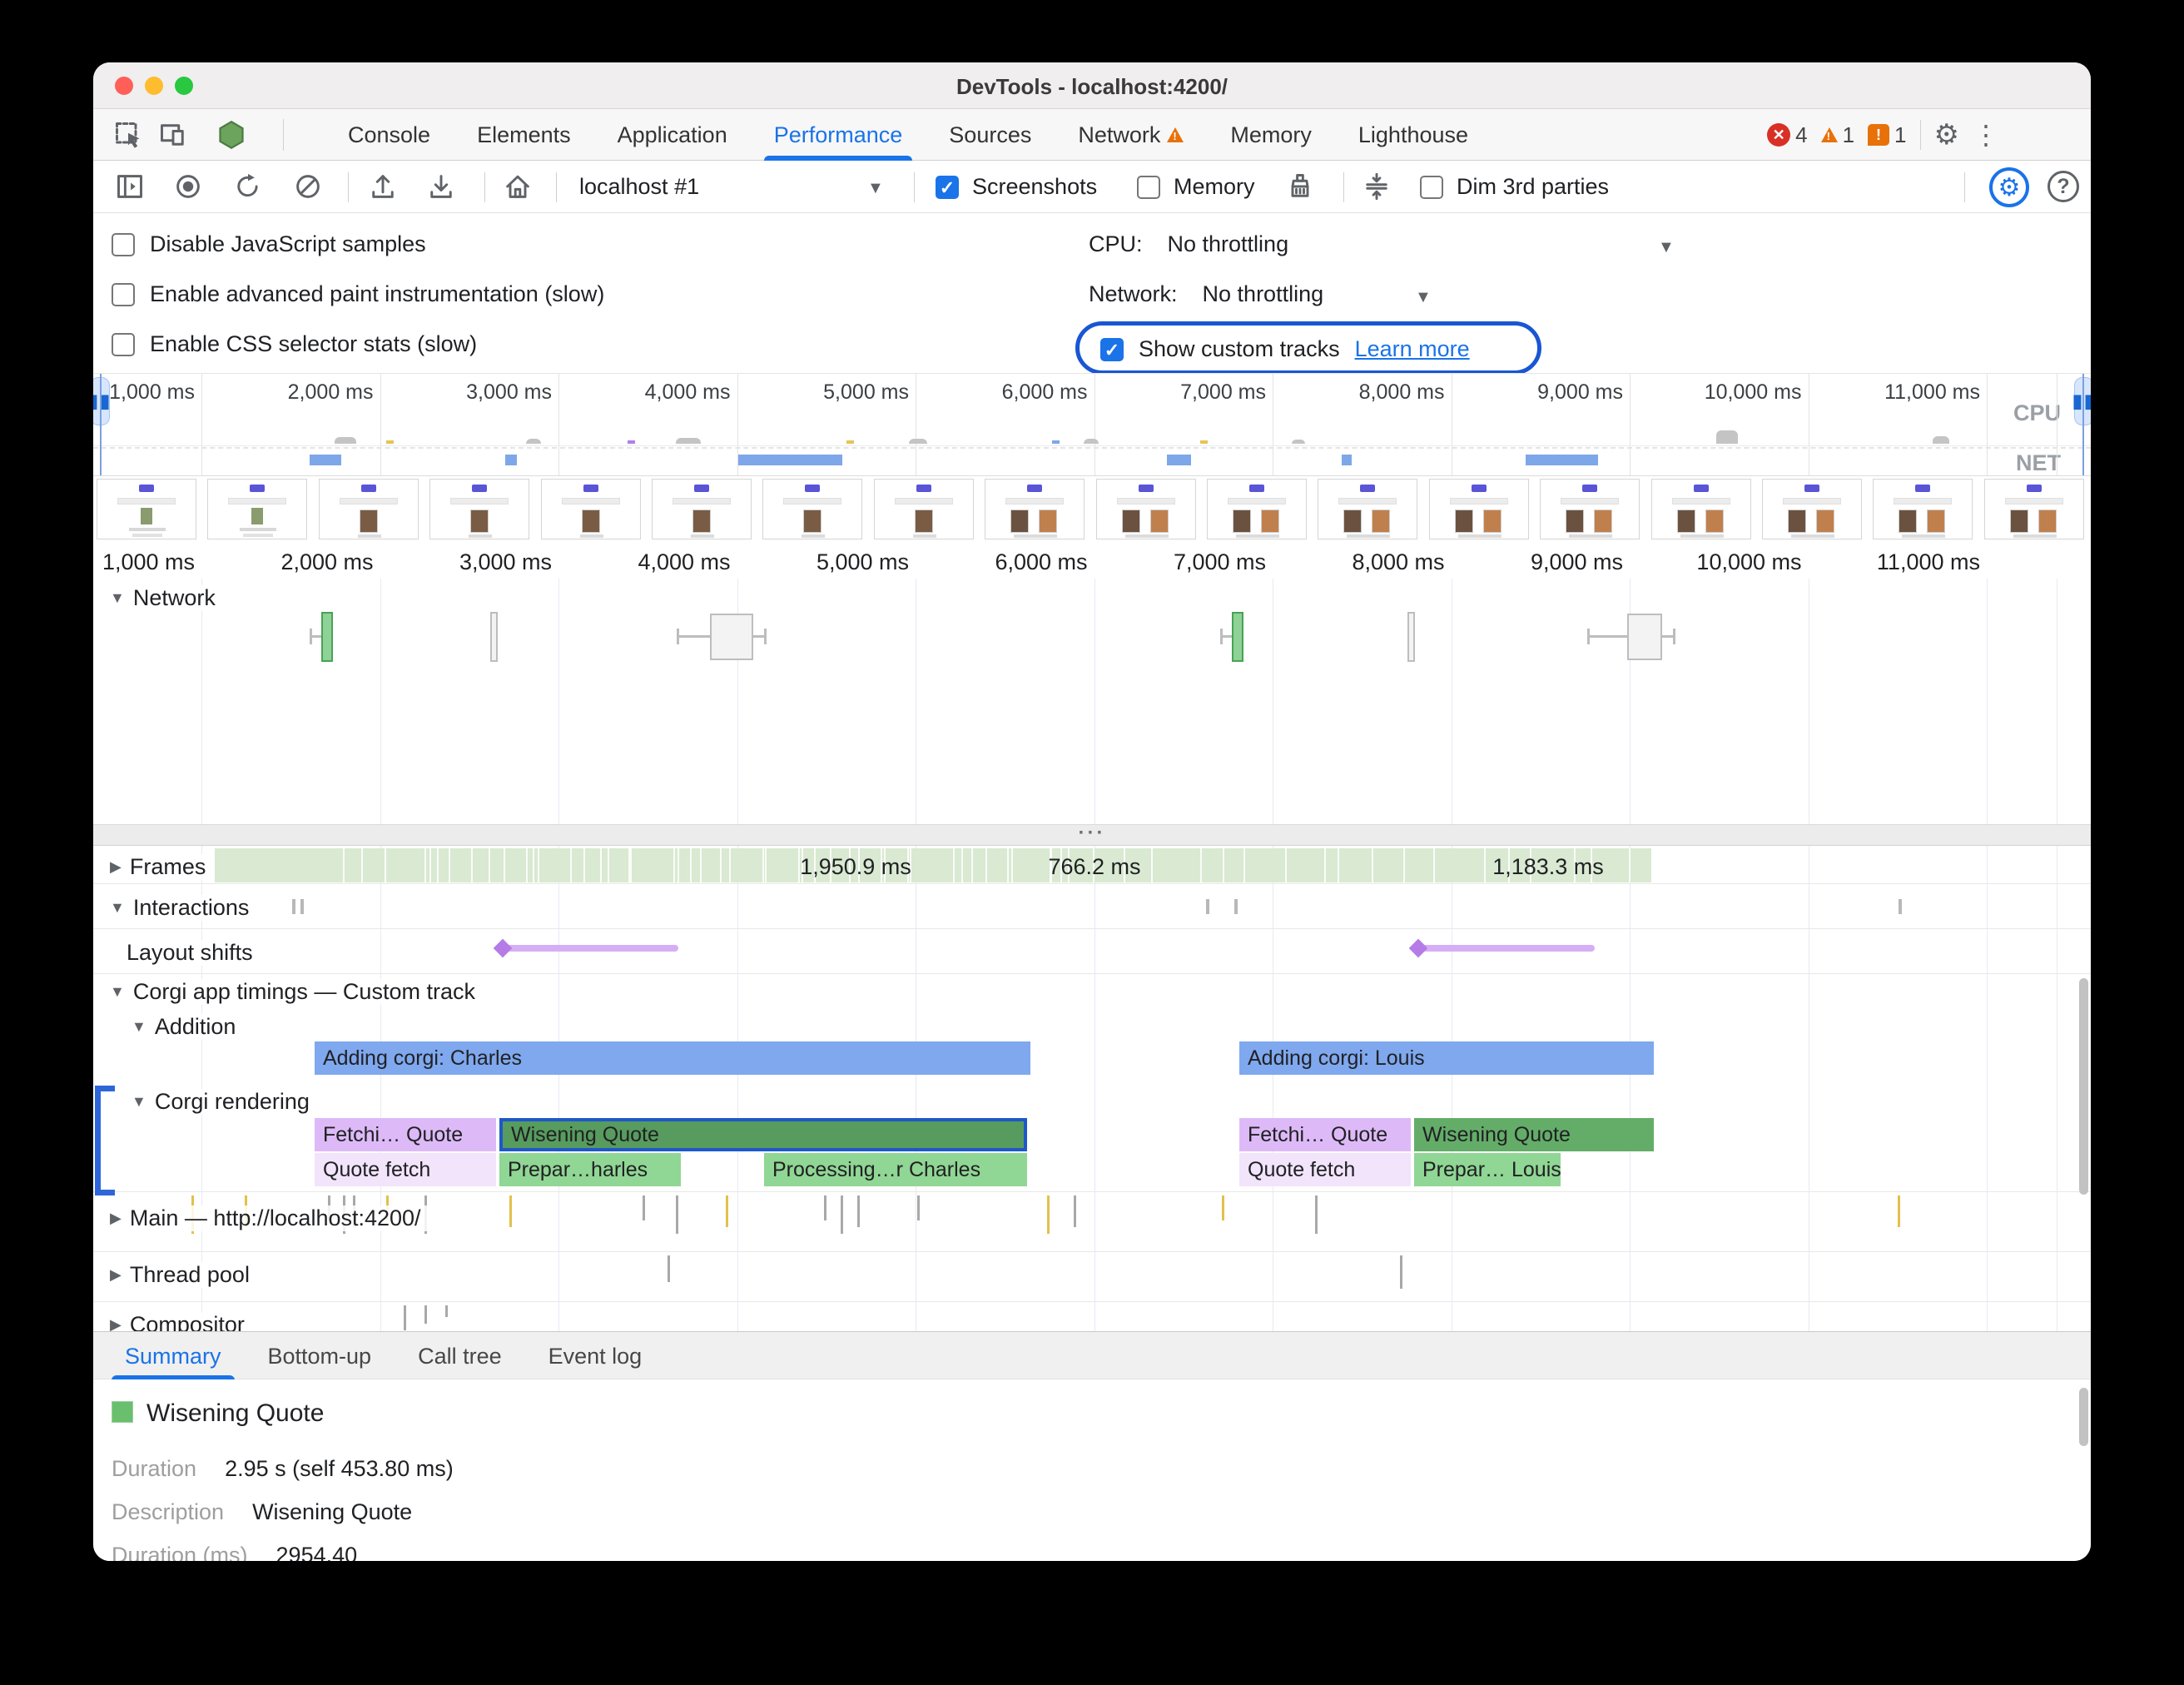 The height and width of the screenshot is (1685, 2184). Describe the element at coordinates (1263, 293) in the screenshot. I see `network-throttling-select: No throttling` at that location.